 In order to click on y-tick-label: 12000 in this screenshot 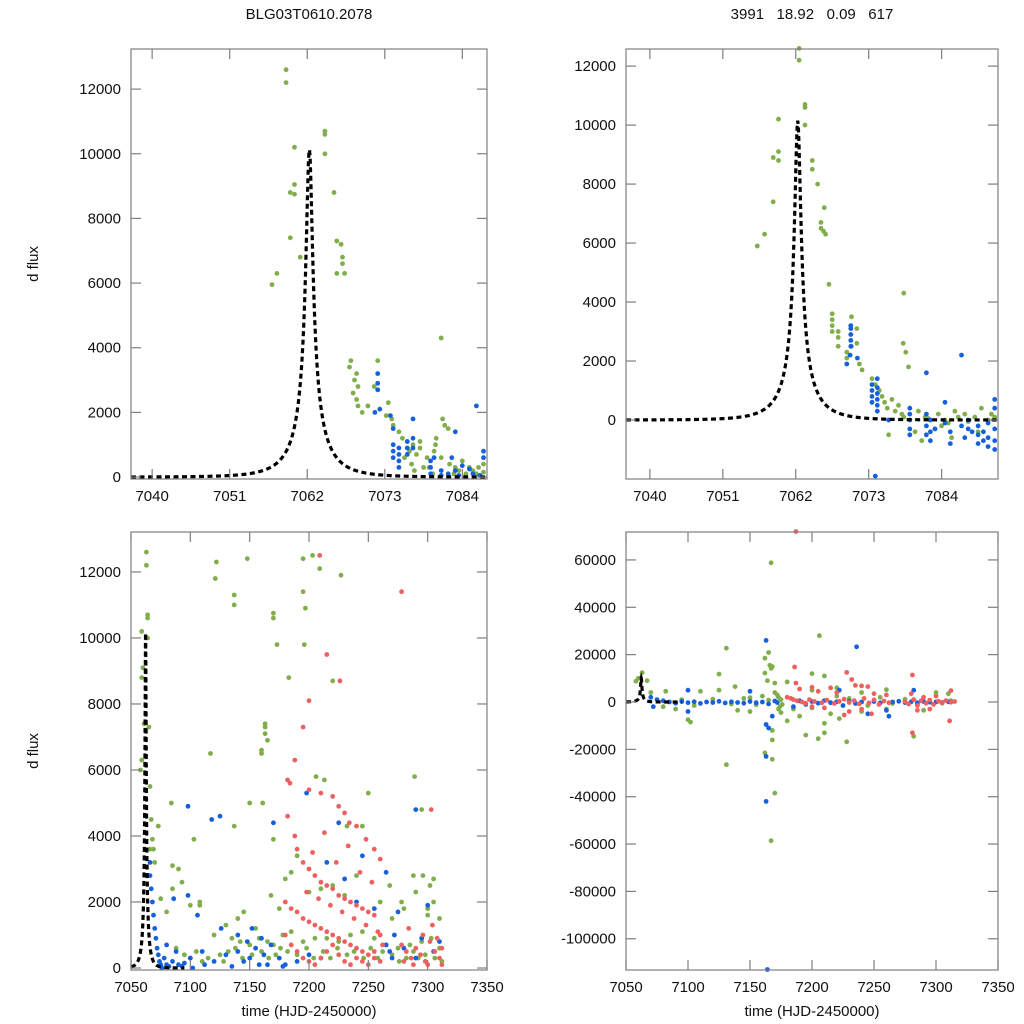, I will do `click(595, 66)`.